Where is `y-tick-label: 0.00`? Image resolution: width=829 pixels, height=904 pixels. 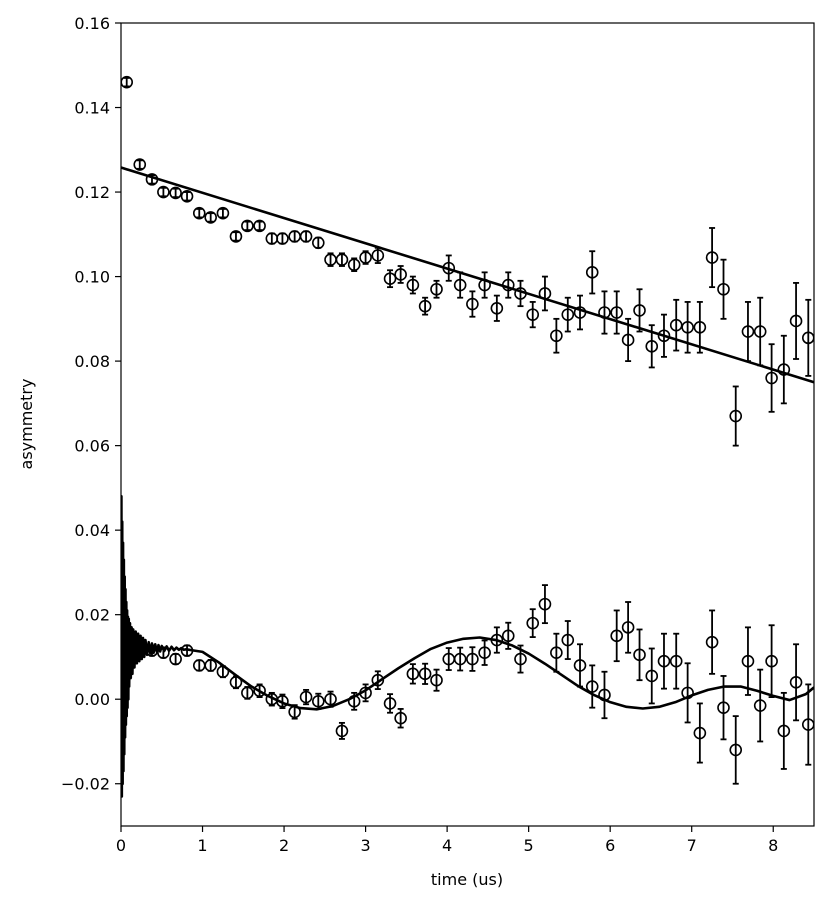
y-tick-label: 0.00 is located at coordinates (92, 699).